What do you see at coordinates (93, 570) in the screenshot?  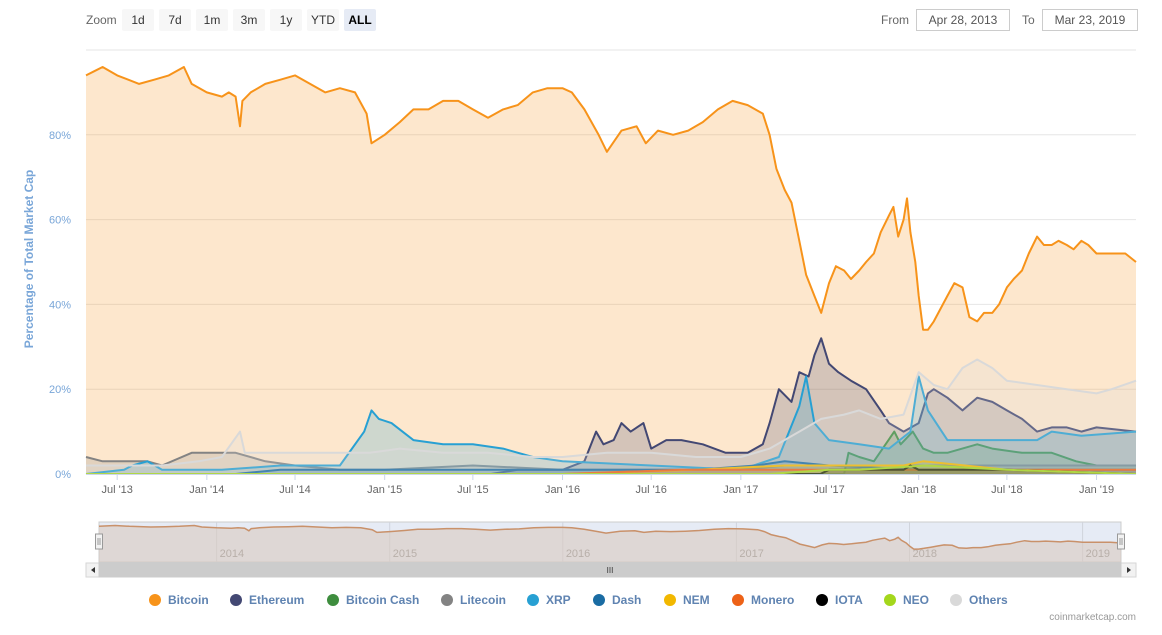 I see `scroll-left-arrow-icon` at bounding box center [93, 570].